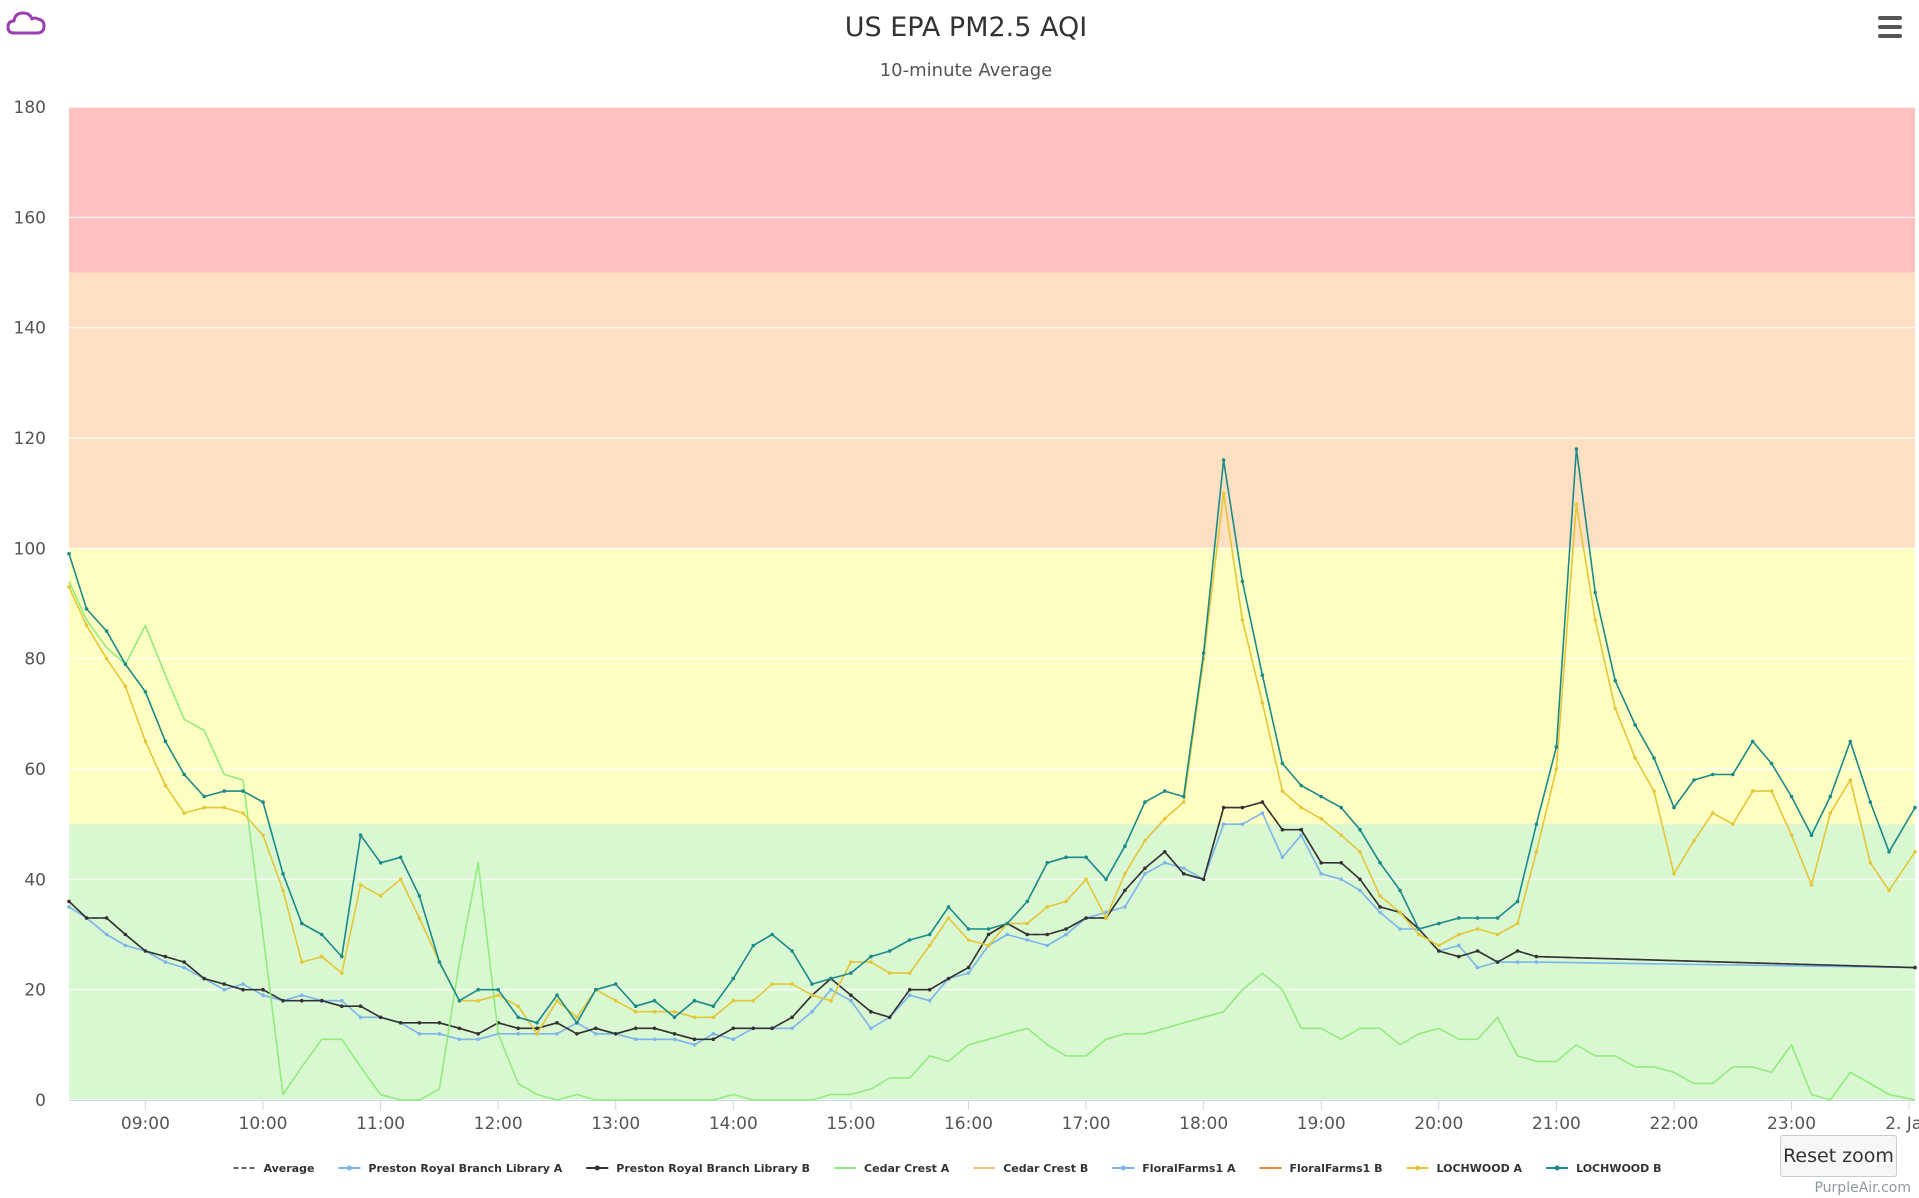  I want to click on reset-zoom-button: Reset zoom, so click(1838, 1156).